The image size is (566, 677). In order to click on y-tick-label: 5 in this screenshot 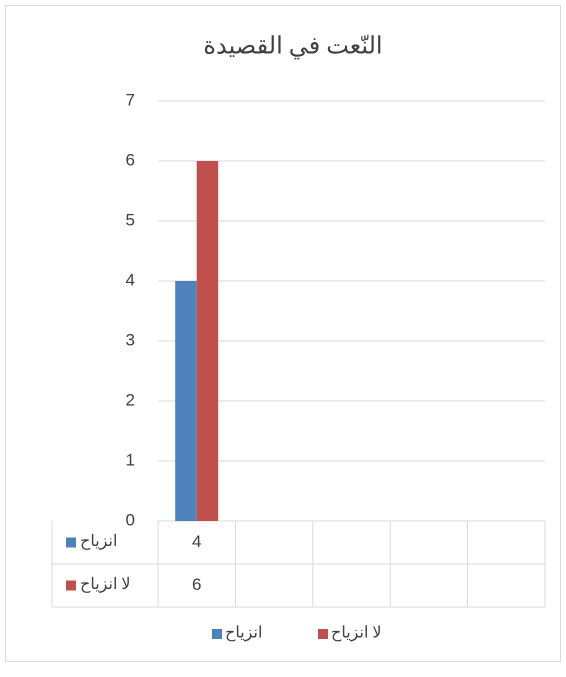, I will do `click(130, 219)`.